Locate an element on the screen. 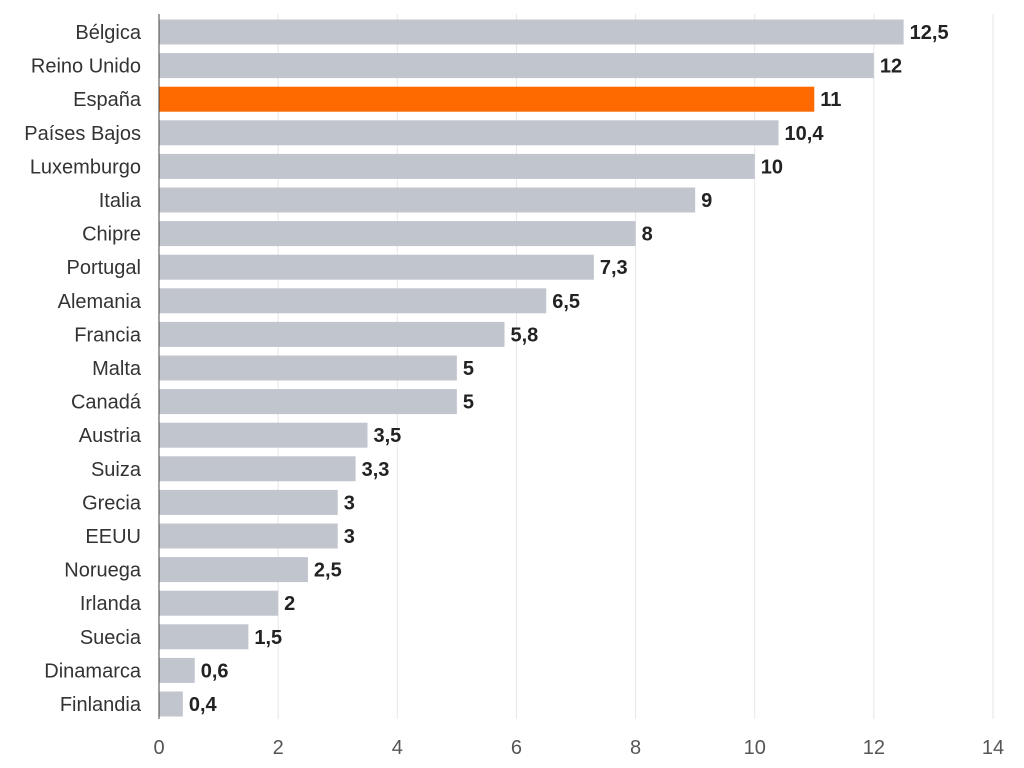 This screenshot has height=768, width=1024. value-label: 2 is located at coordinates (289, 604).